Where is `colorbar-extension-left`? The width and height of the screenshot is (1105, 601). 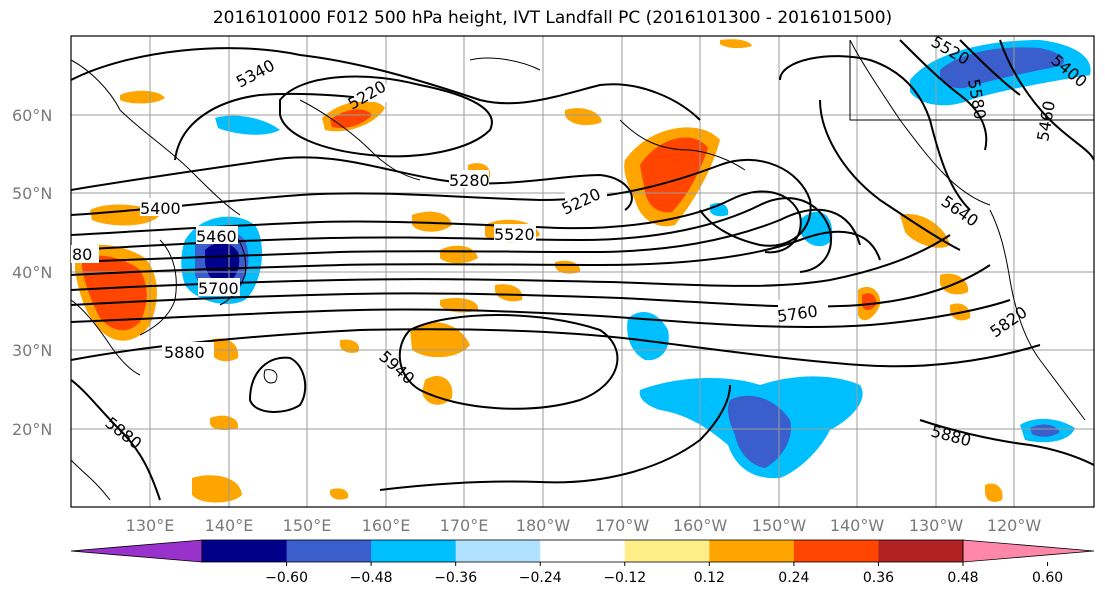
colorbar-extension-left is located at coordinates (136, 551).